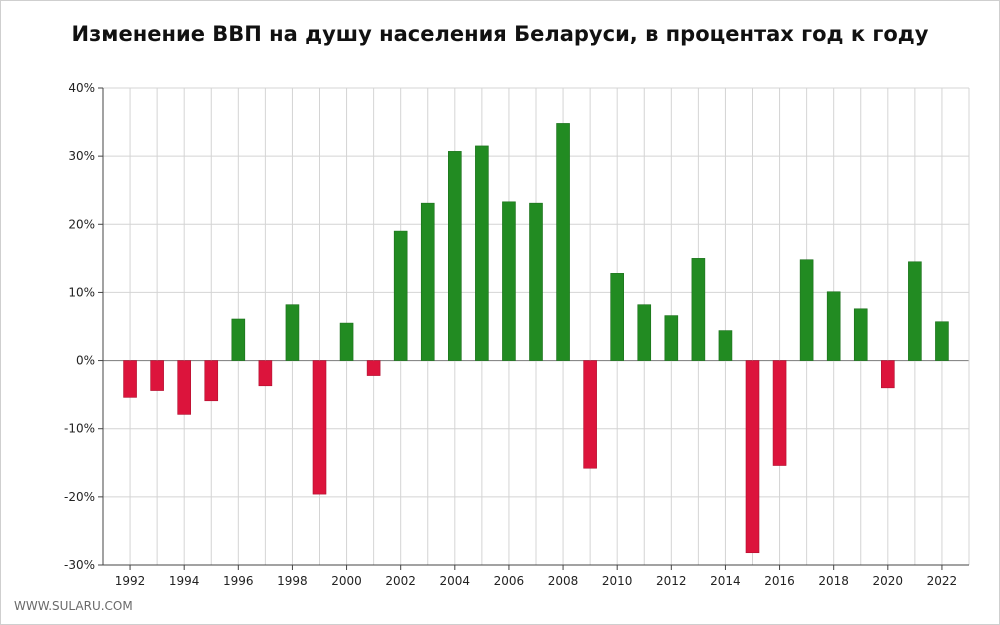 This screenshot has width=1000, height=625. What do you see at coordinates (725, 581) in the screenshot?
I see `x-tick-label: 2014` at bounding box center [725, 581].